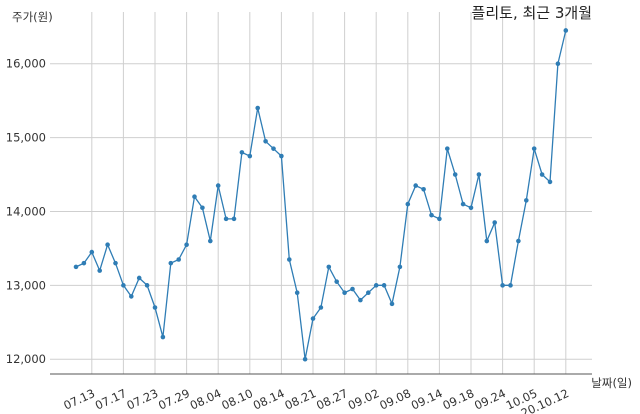  I want to click on y-tick-labels: 12,000 13,000 14,000 15,000 16,000, so click(26, 212).